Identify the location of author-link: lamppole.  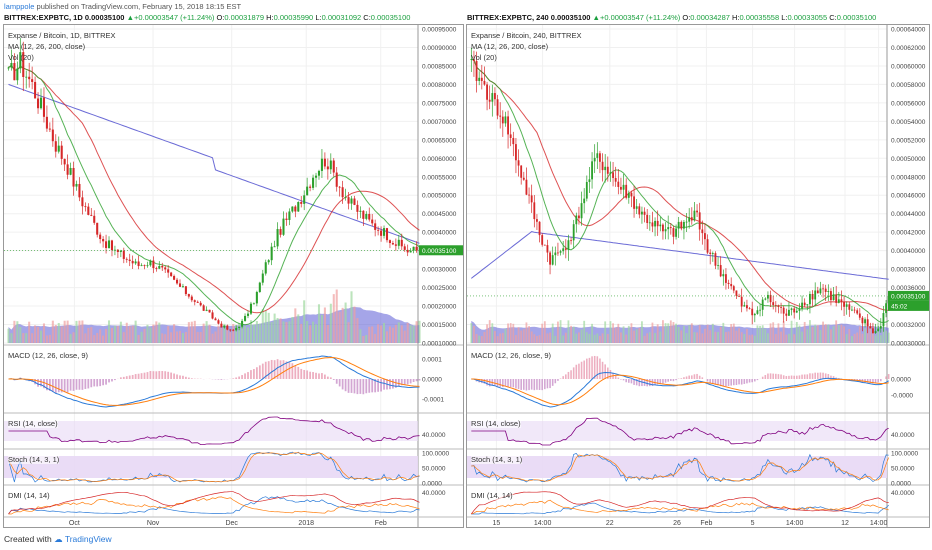
(19, 6).